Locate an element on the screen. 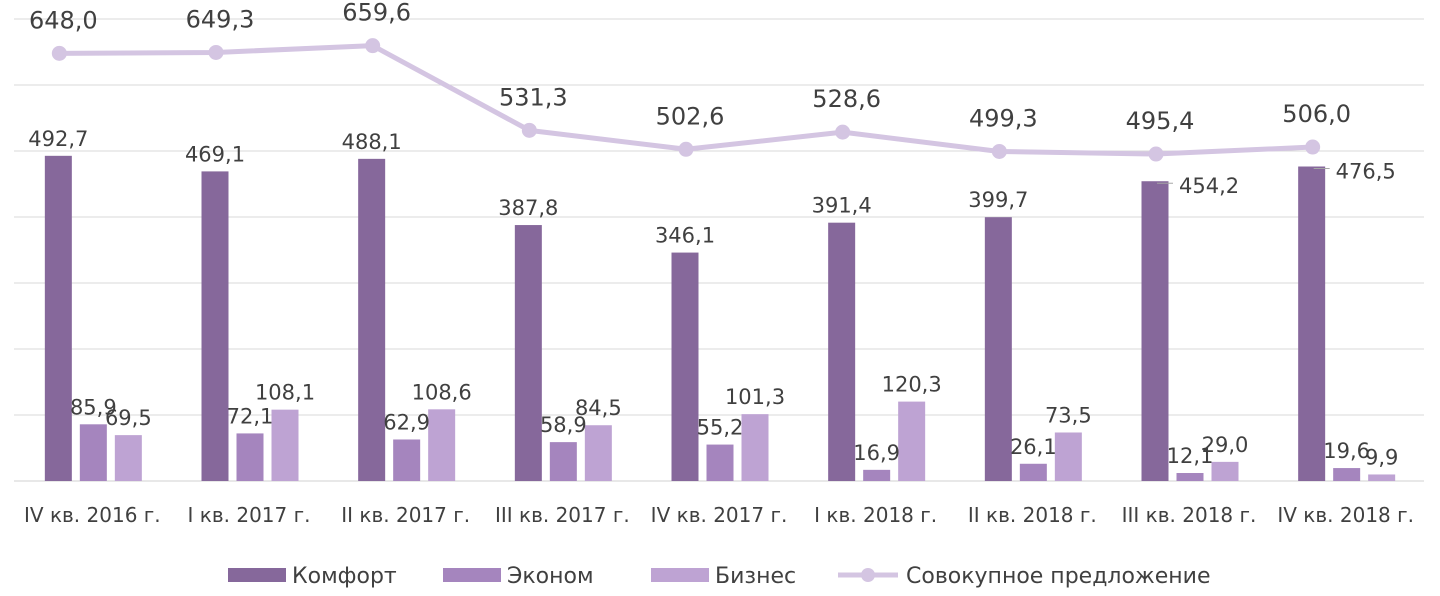  total-value-label: 649,3 is located at coordinates (220, 19).